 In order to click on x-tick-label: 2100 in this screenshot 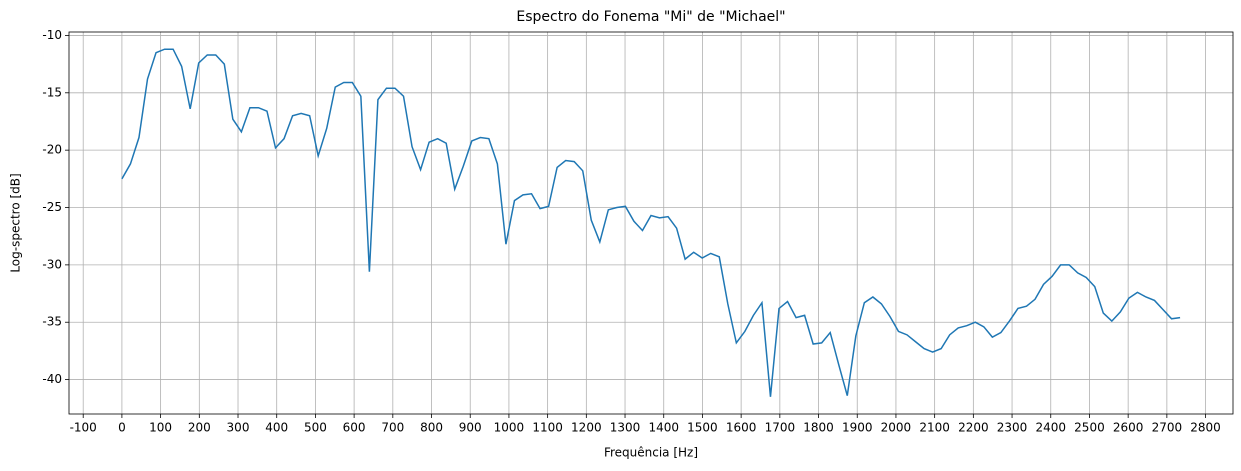, I will do `click(934, 428)`.